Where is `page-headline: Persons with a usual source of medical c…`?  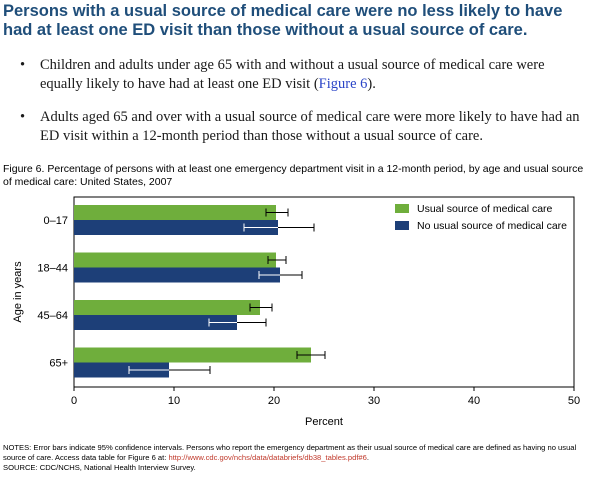
page-headline: Persons with a usual source of medical c… is located at coordinates (283, 20).